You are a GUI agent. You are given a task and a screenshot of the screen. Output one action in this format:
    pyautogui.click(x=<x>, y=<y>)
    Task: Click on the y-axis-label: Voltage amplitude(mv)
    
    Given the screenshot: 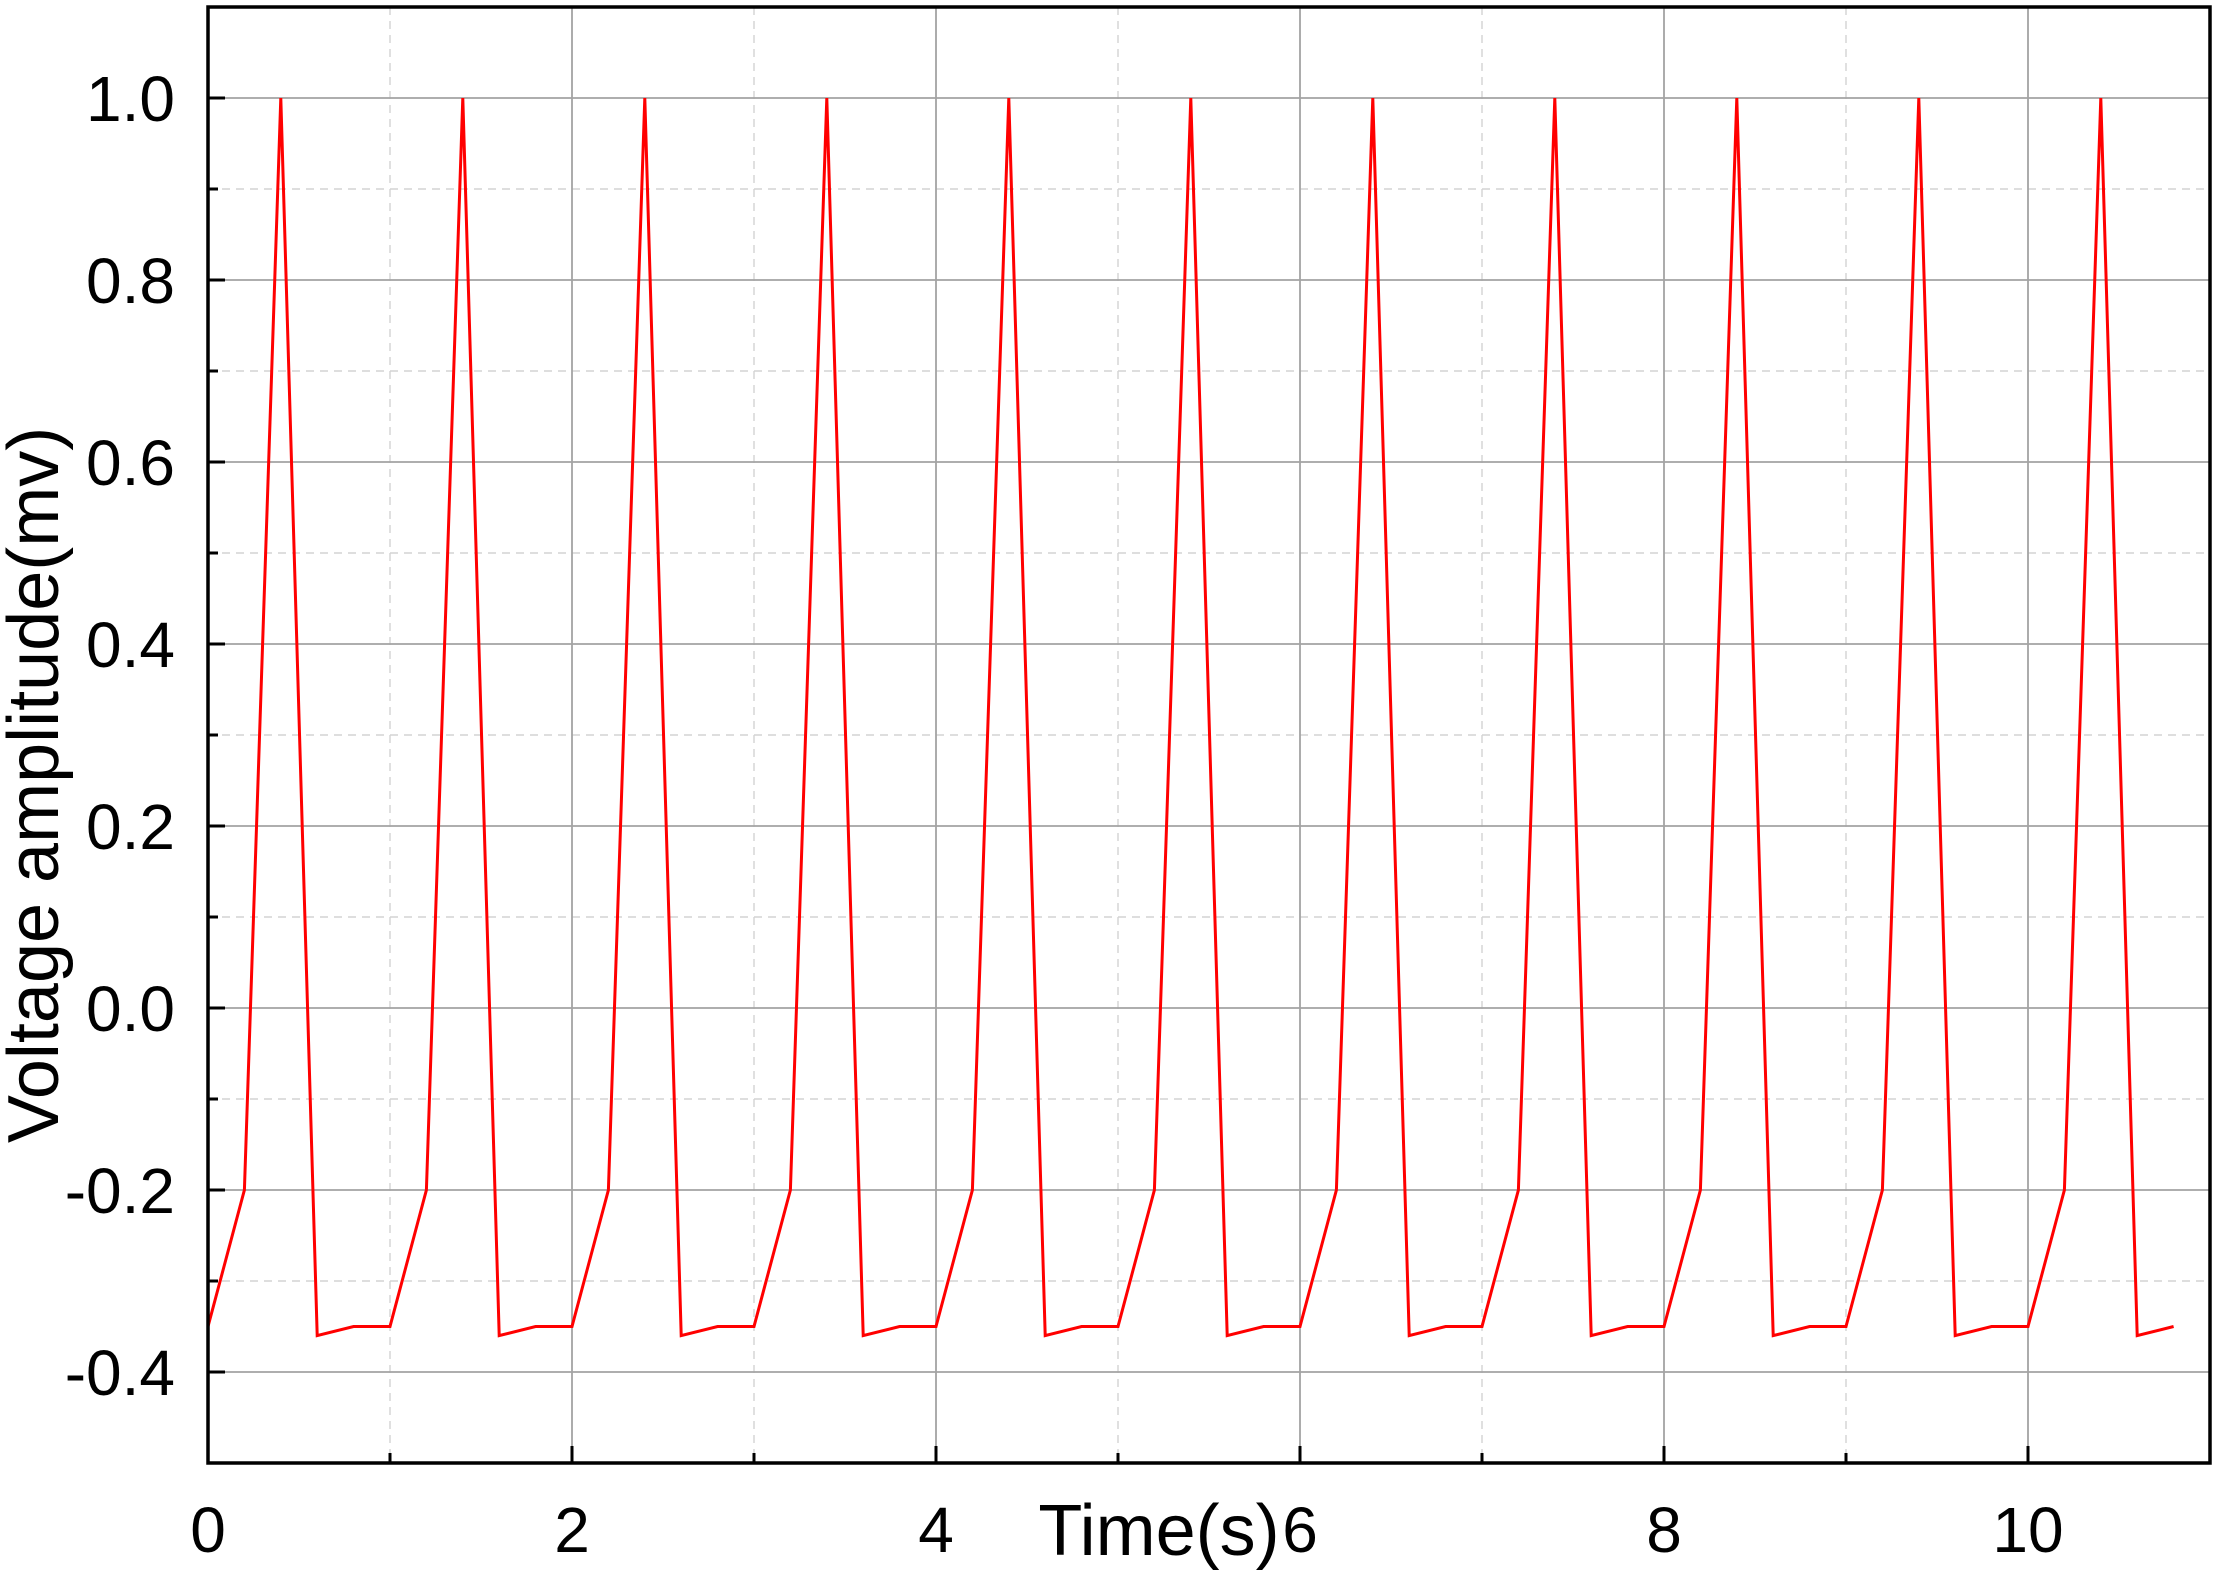 What is the action you would take?
    pyautogui.click(x=37, y=785)
    